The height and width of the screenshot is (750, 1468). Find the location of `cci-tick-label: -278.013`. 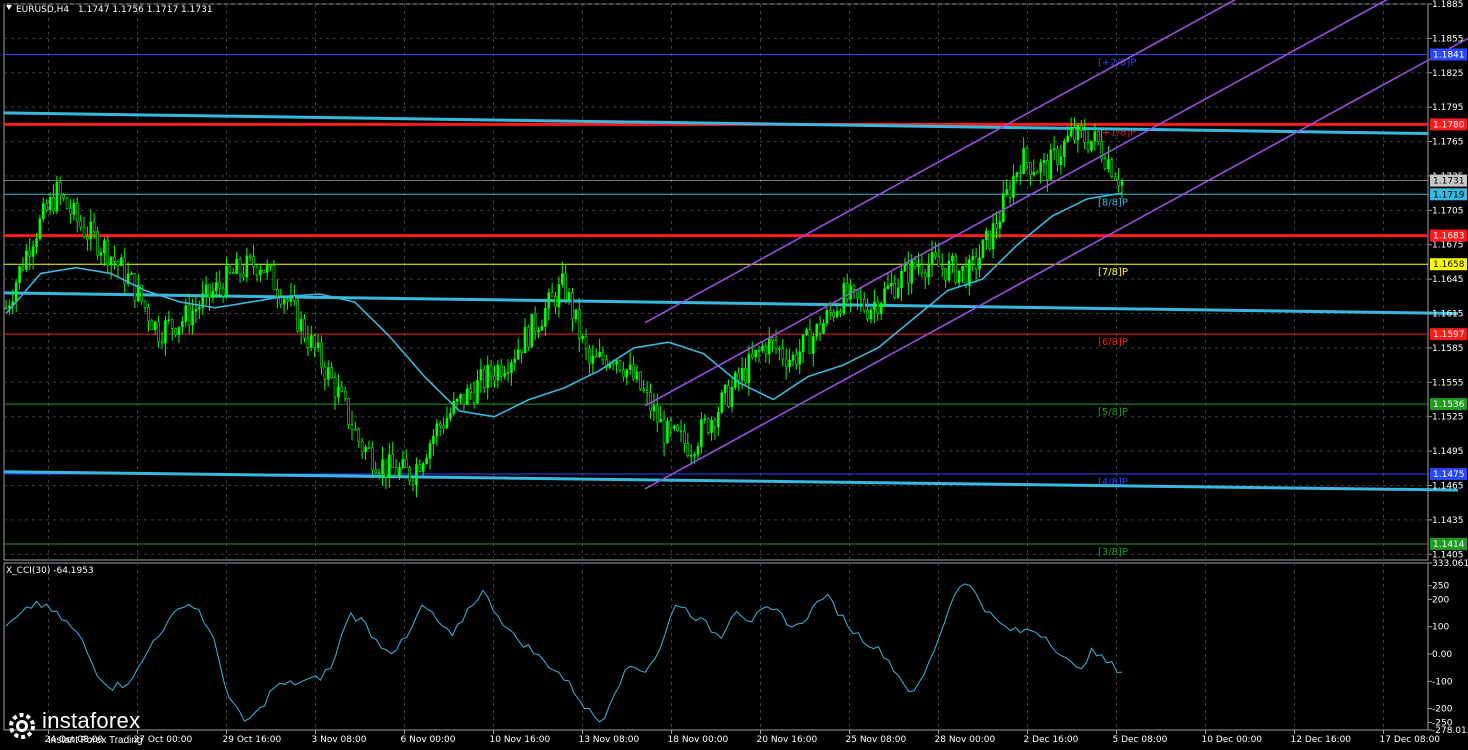

cci-tick-label: -278.013 is located at coordinates (1450, 731).